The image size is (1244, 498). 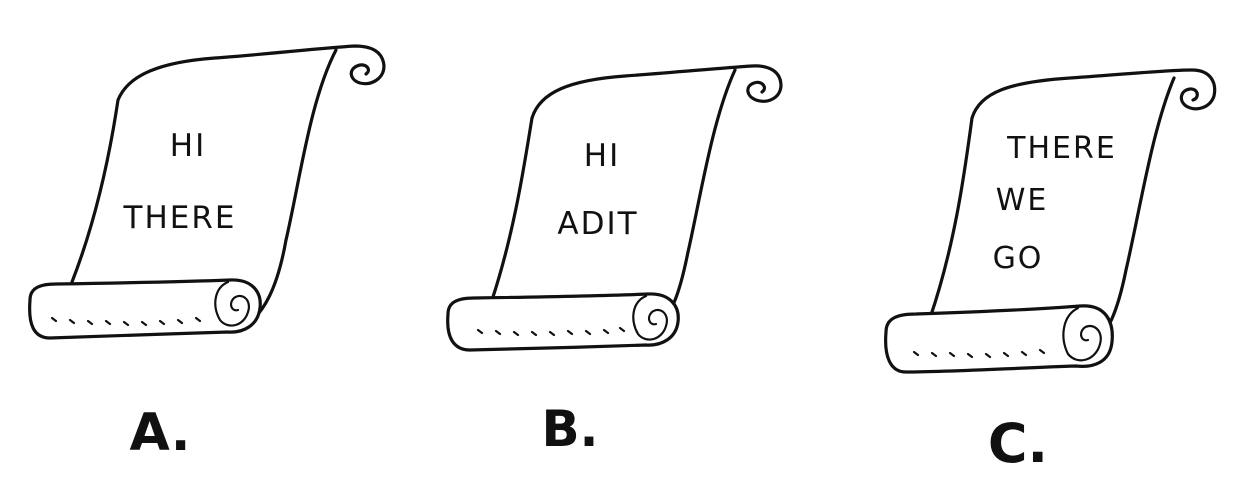 What do you see at coordinates (188, 146) in the screenshot?
I see `scroll-a-line-1: HI` at bounding box center [188, 146].